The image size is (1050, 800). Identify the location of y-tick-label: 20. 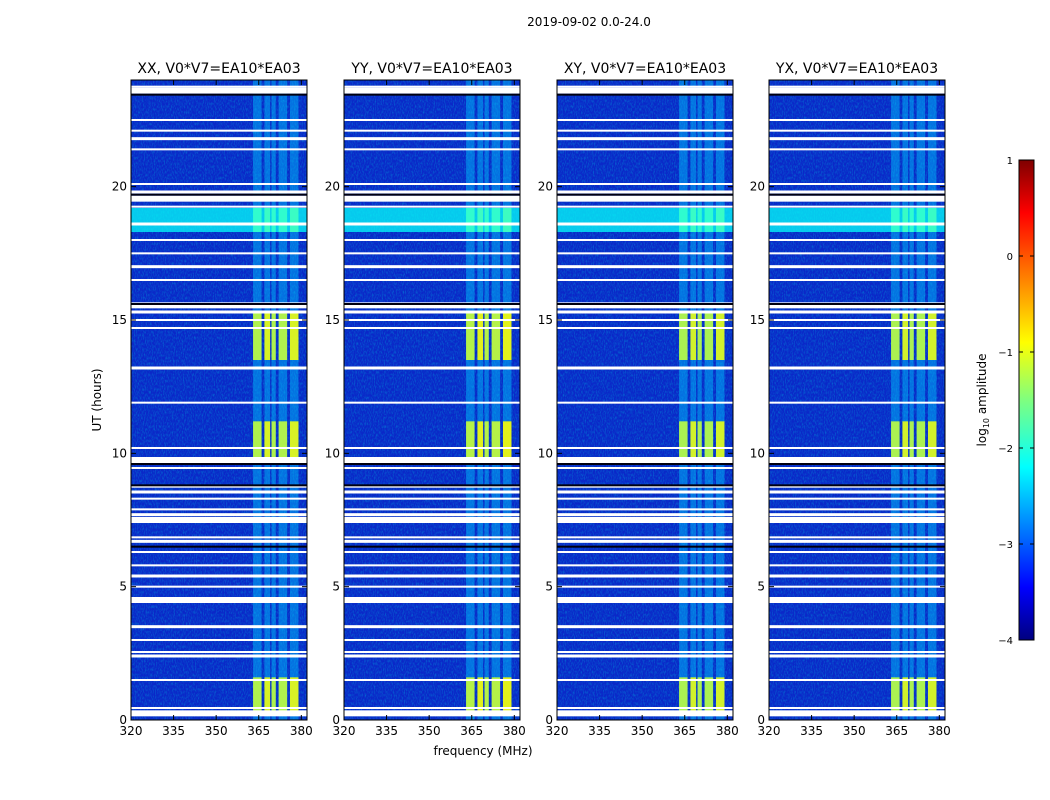
(545, 187).